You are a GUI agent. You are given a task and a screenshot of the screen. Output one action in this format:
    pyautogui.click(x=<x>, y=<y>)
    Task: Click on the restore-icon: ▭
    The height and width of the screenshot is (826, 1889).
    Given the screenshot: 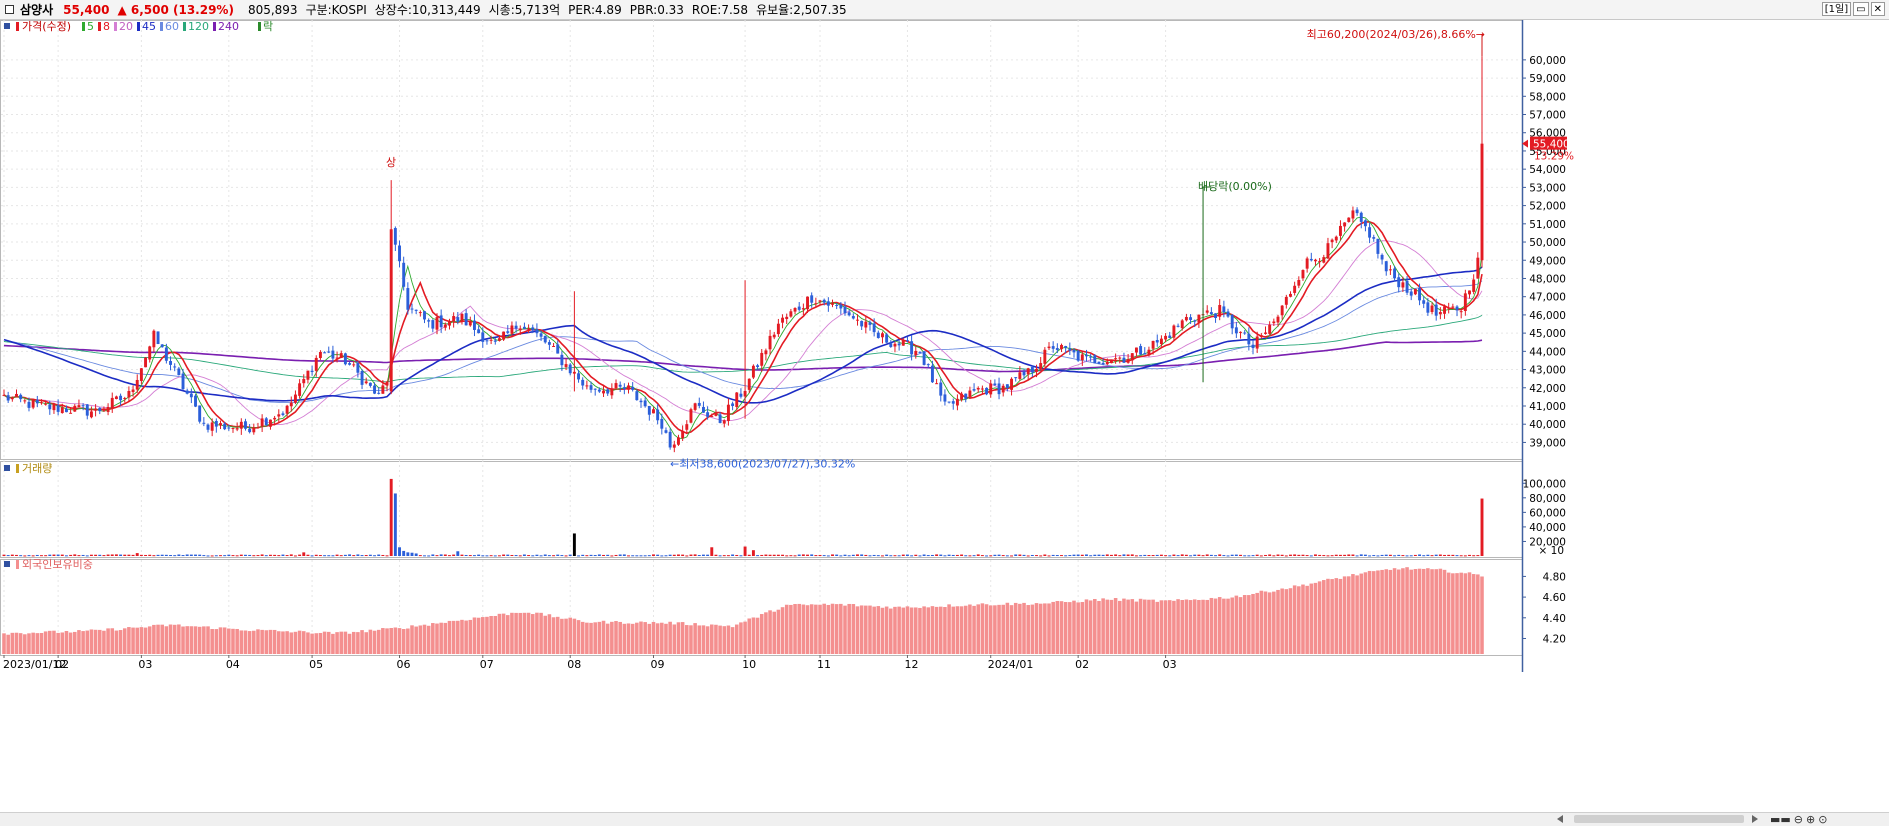 What is the action you would take?
    pyautogui.click(x=1861, y=9)
    